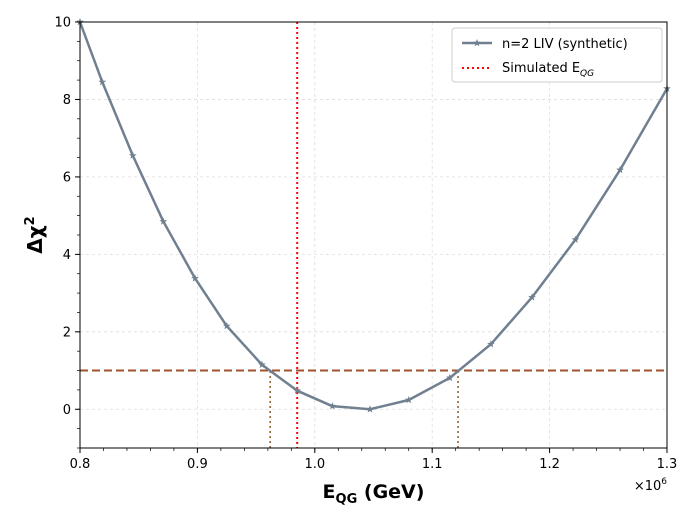 The image size is (697, 523). I want to click on y-axis-label: Δχ2, so click(35, 234).